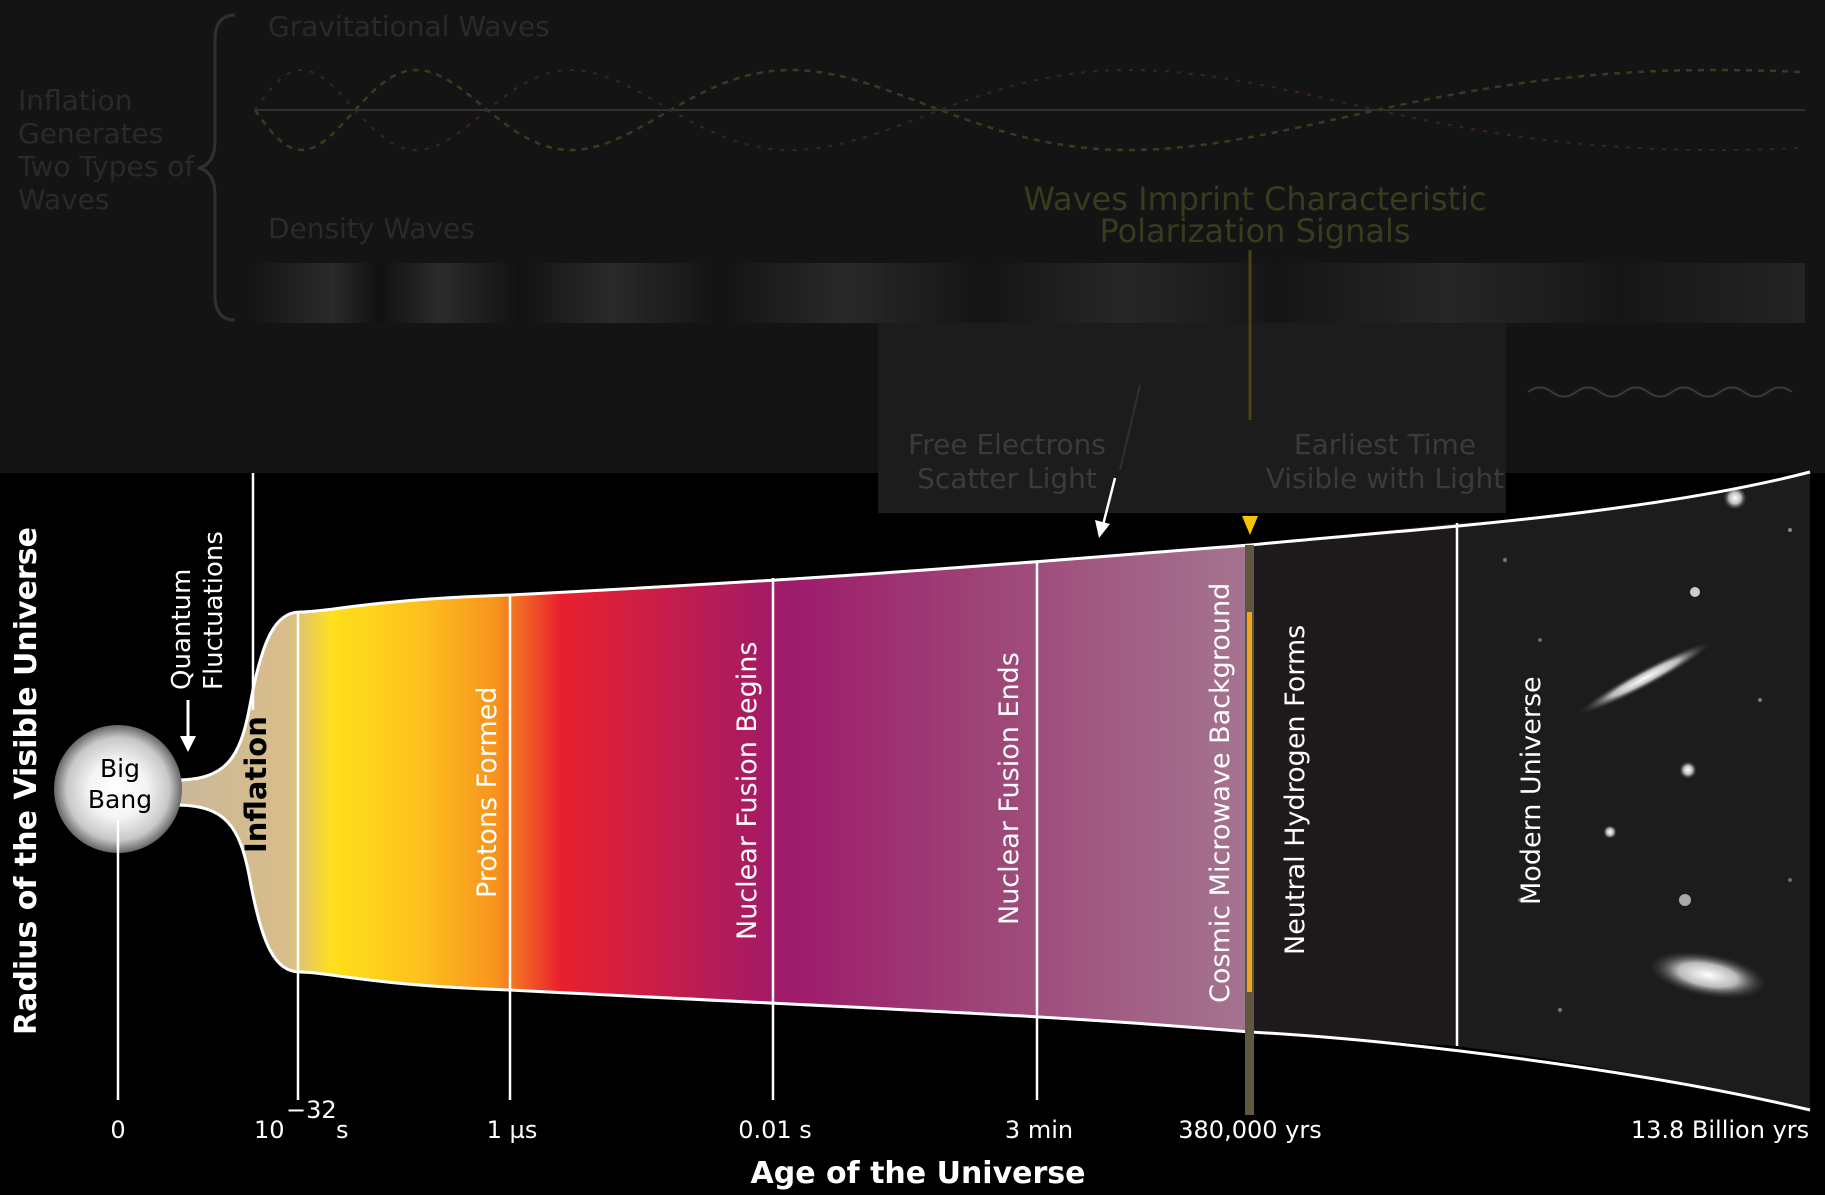 This screenshot has height=1195, width=1825. What do you see at coordinates (1102, 529) in the screenshot?
I see `scatter-light-arrow` at bounding box center [1102, 529].